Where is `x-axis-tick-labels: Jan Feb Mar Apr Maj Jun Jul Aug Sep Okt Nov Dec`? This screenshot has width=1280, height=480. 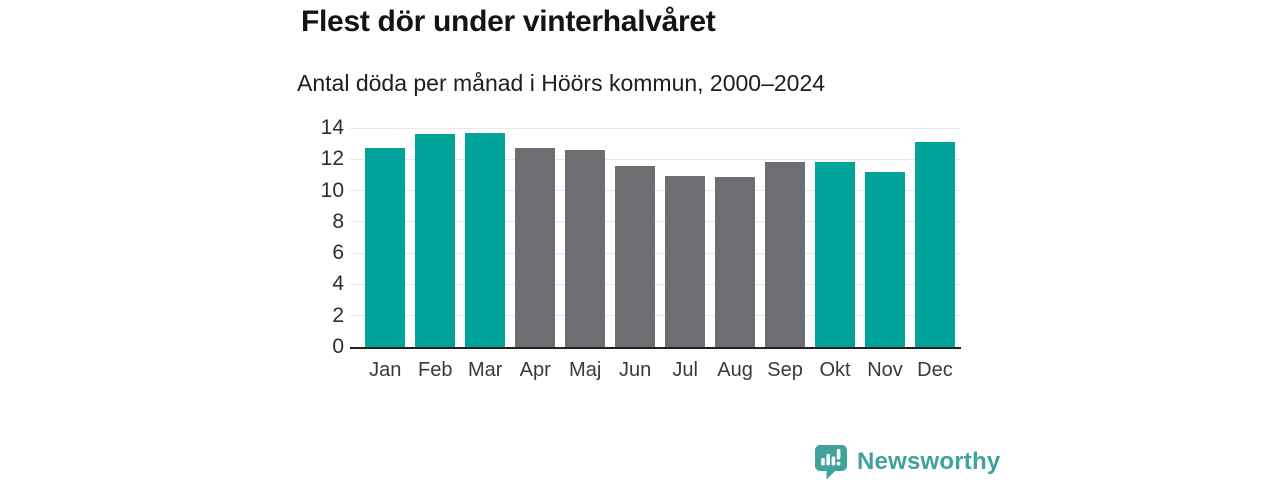 x-axis-tick-labels: Jan Feb Mar Apr Maj Jun Jul Aug Sep Okt Nov Dec is located at coordinates (655, 371).